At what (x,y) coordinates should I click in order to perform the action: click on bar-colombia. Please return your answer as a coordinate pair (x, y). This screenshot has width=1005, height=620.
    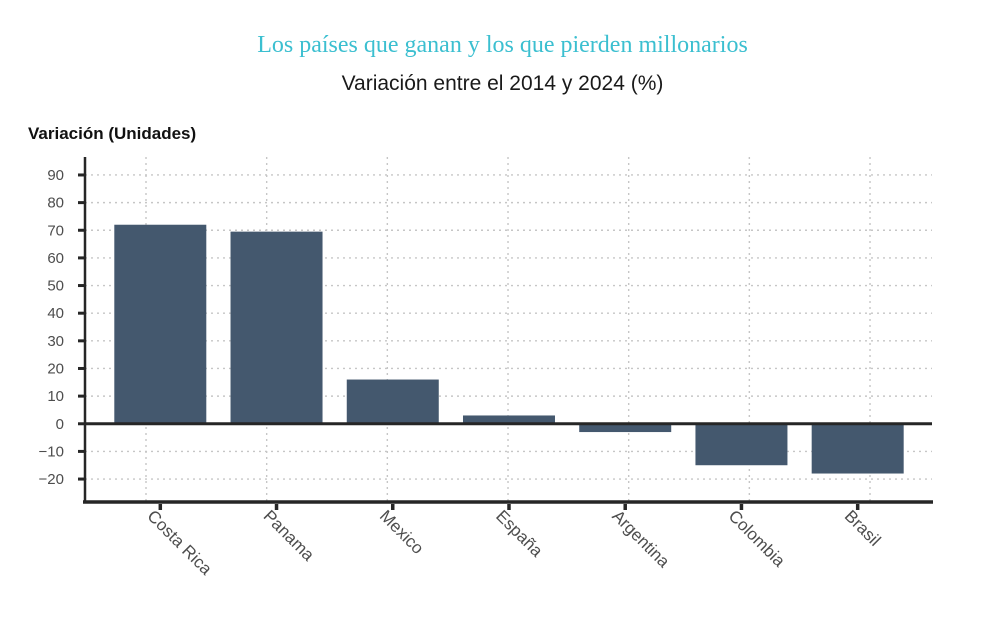
    Looking at the image, I should click on (741, 444).